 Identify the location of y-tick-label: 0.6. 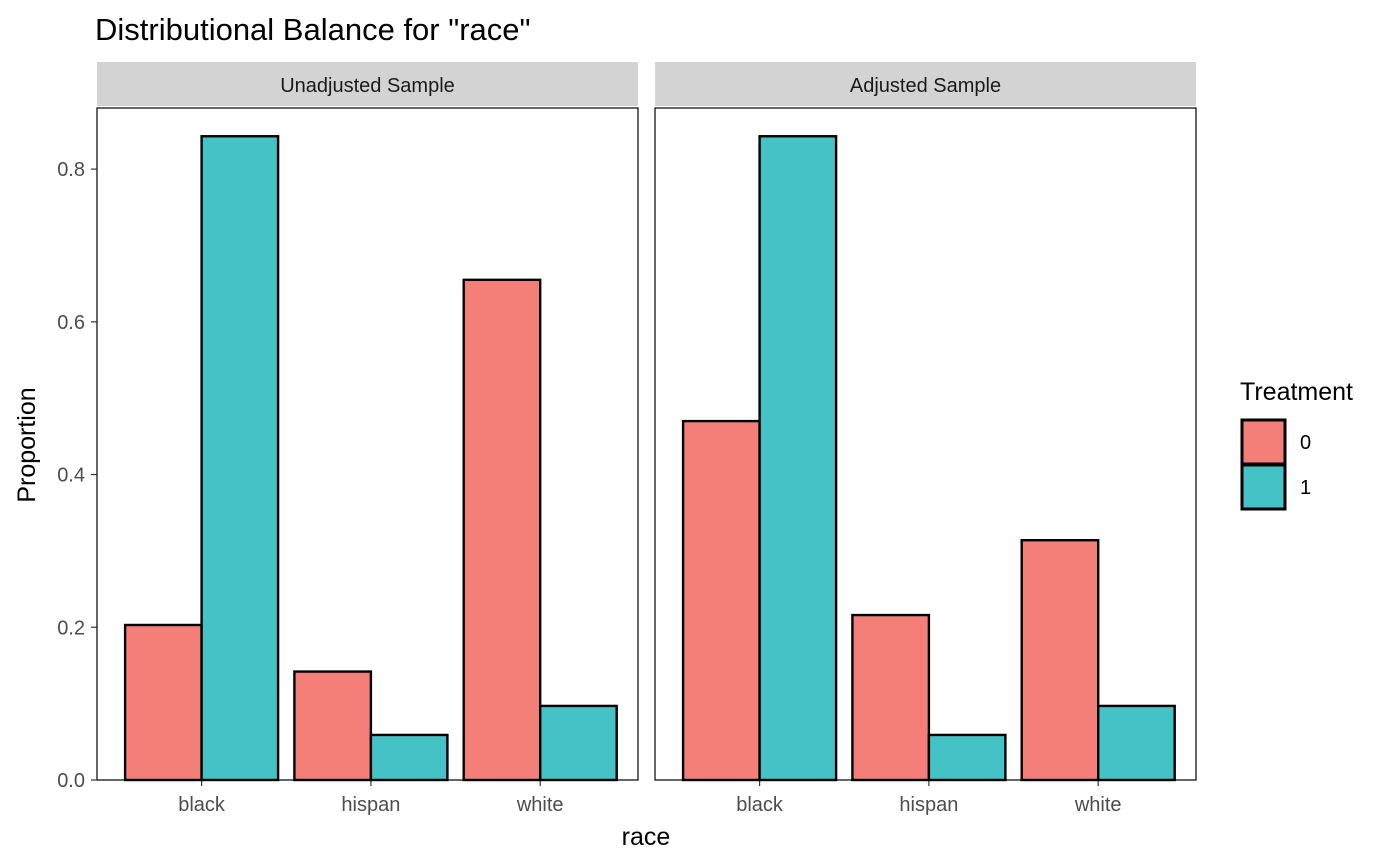
(71, 323).